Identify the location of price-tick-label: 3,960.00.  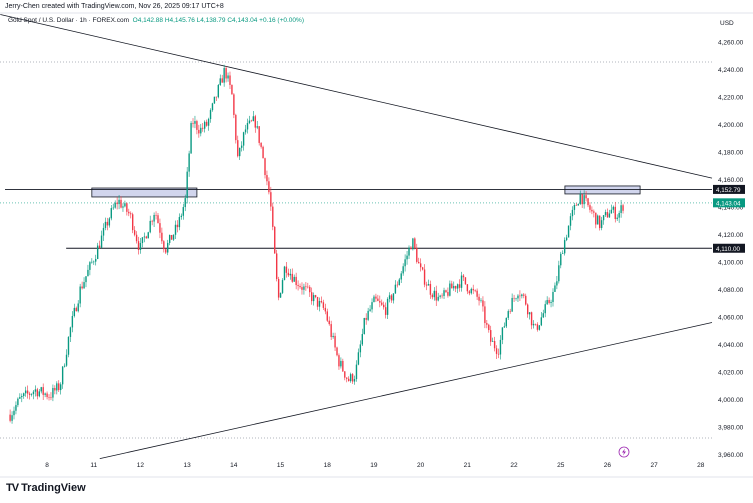
(731, 455).